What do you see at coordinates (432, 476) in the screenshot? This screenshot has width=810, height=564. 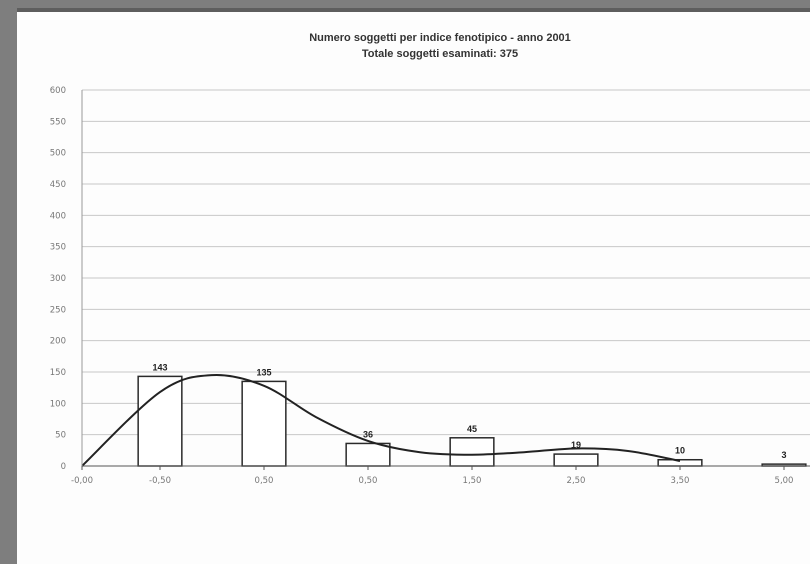 I see `x-axis-ticks: -0,00 -0,50 0,50 0,50 1,50 2,50 3,50 5,00` at bounding box center [432, 476].